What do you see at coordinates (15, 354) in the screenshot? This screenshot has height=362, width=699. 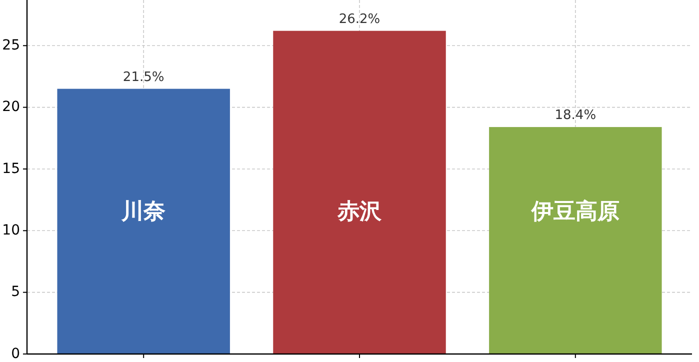 I see `y-tick-label: 0` at bounding box center [15, 354].